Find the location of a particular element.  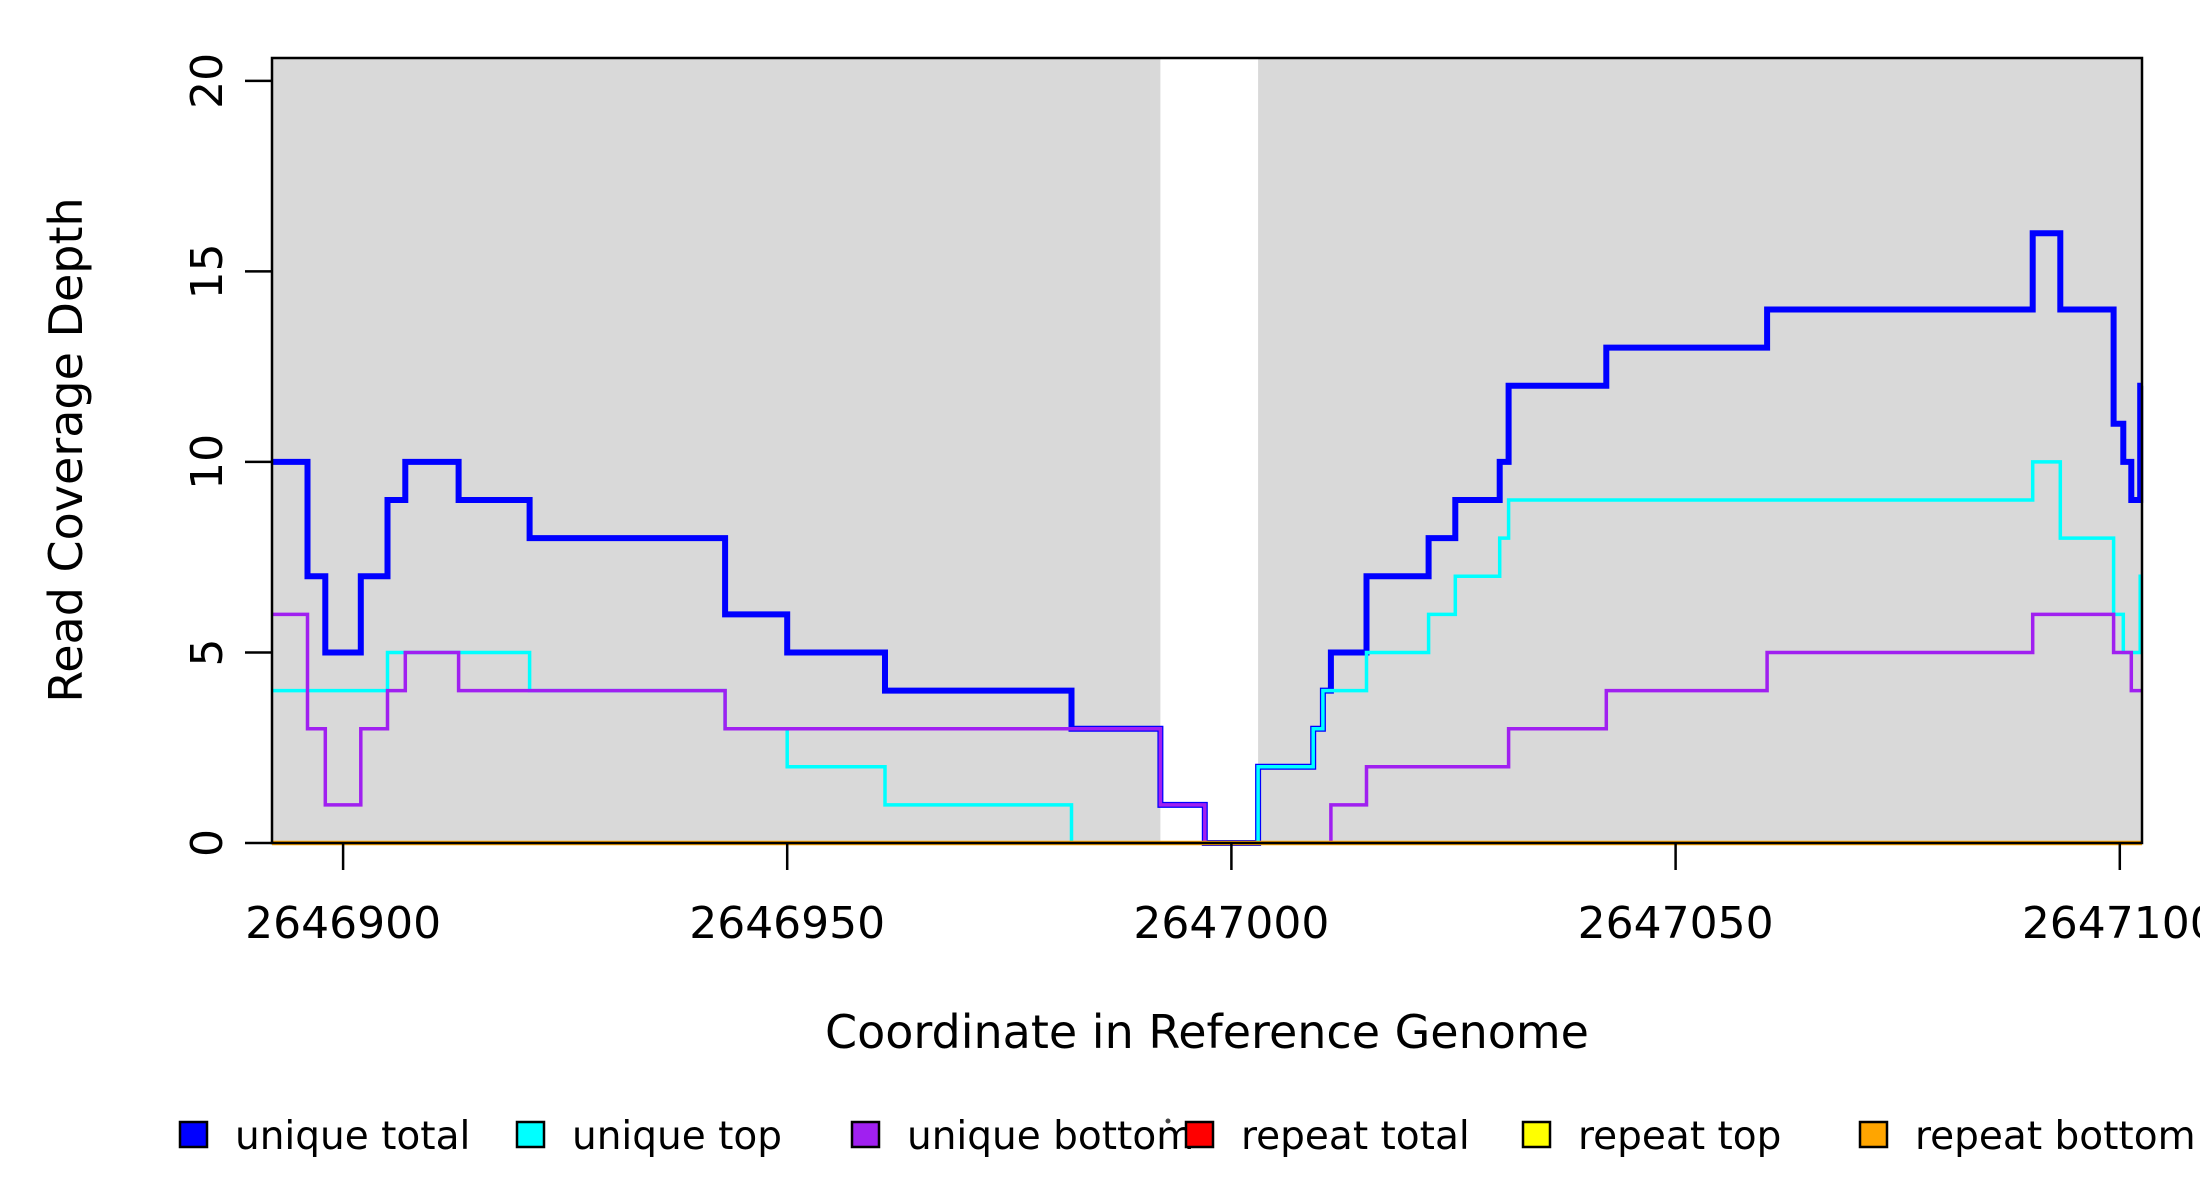

x-tick-label: 2646950 is located at coordinates (787, 923).